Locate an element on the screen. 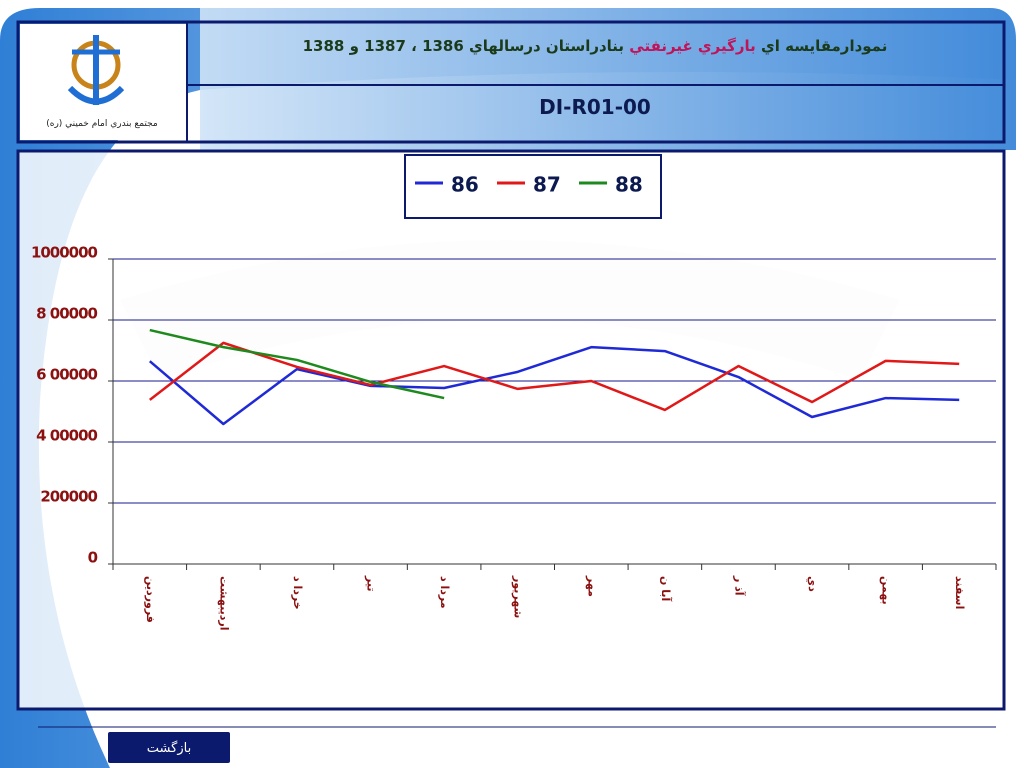  x-tick-label: فروردين is located at coordinates (150, 599).